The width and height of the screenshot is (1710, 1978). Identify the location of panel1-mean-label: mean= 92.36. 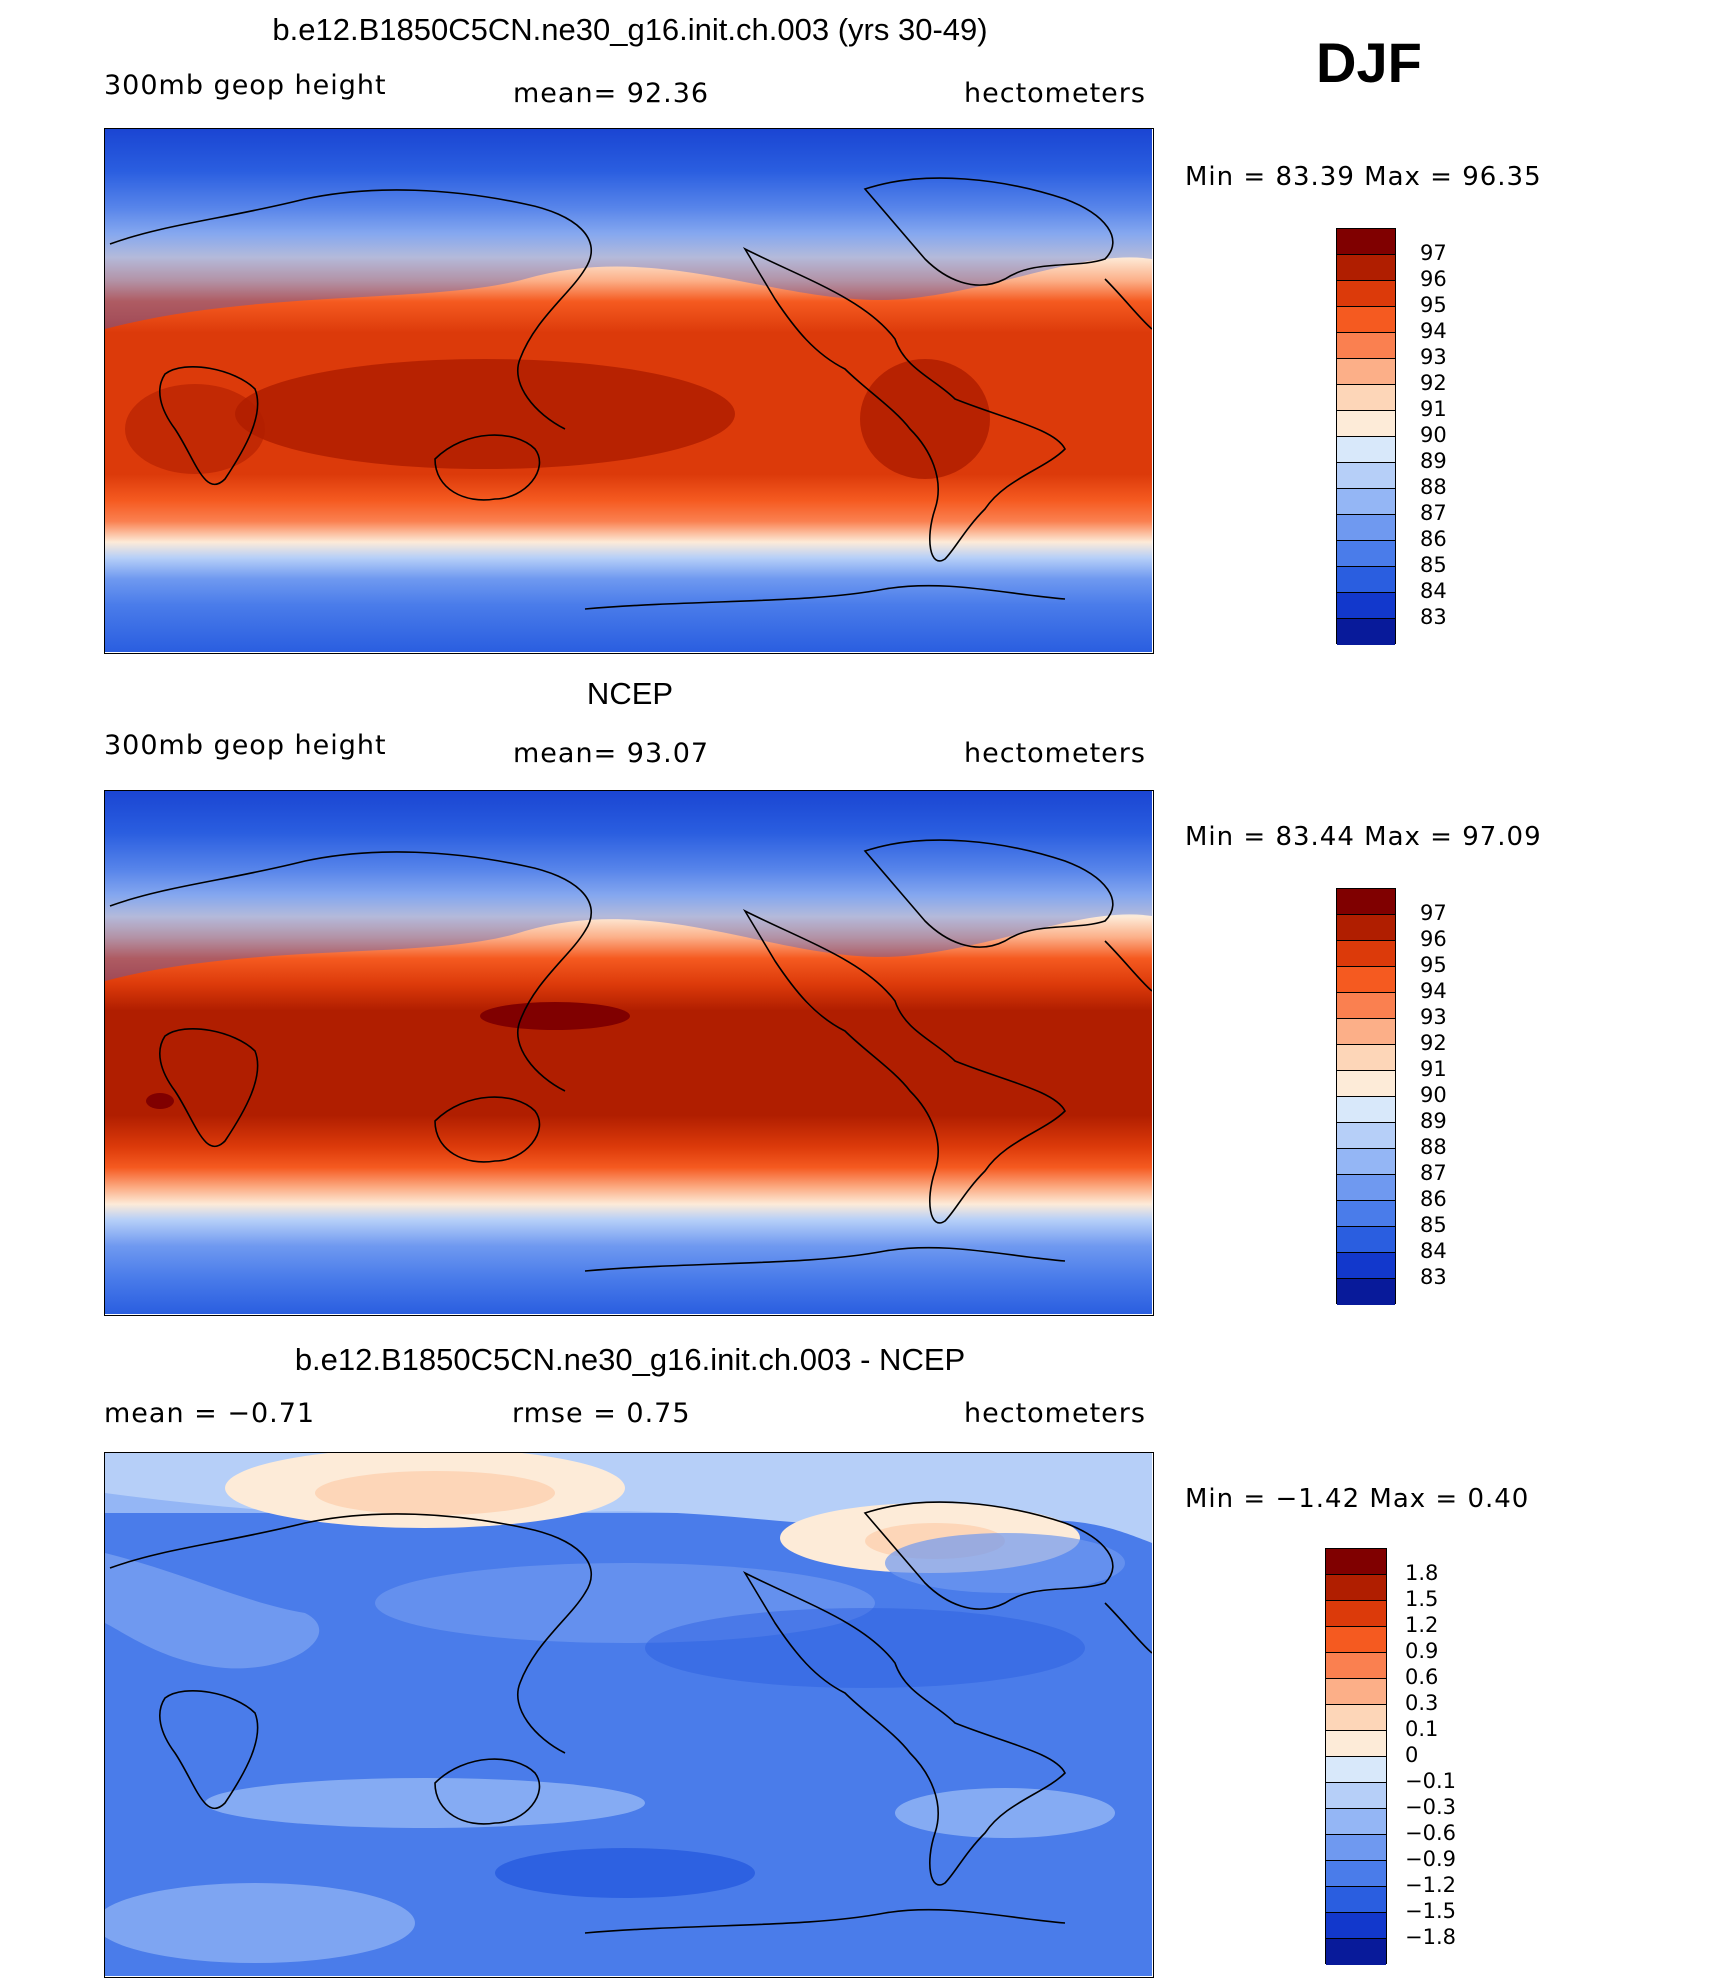
(611, 93).